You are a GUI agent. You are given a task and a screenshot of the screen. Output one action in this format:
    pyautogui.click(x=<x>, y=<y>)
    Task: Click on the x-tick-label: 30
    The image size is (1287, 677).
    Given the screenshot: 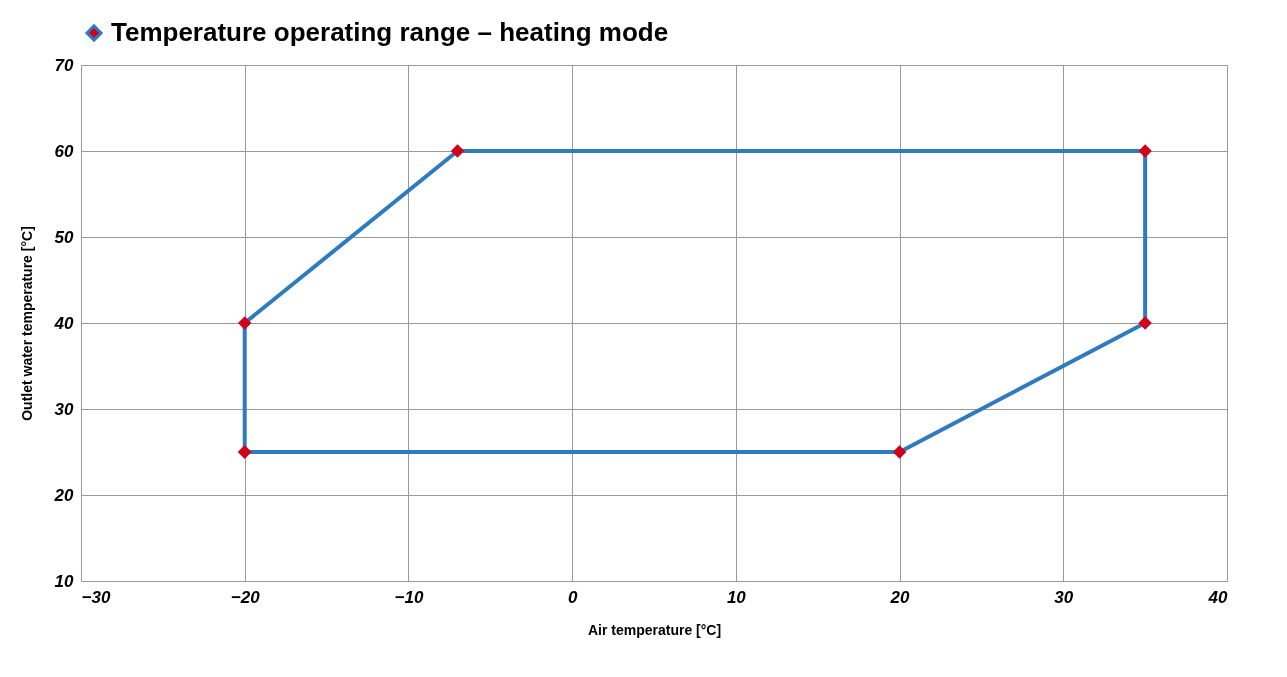 What is the action you would take?
    pyautogui.click(x=1064, y=597)
    